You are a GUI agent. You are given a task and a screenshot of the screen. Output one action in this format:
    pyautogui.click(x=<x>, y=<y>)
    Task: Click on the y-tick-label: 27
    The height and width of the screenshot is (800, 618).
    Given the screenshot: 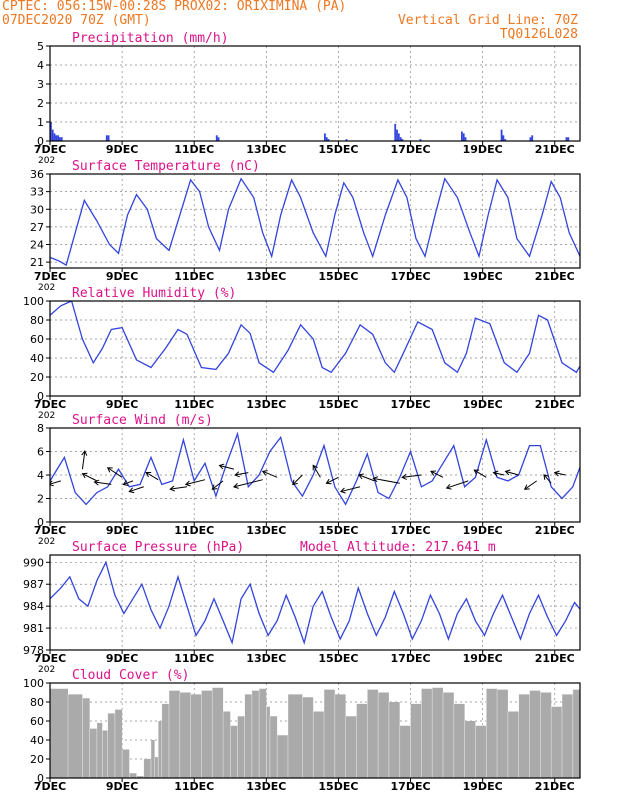 What is the action you would take?
    pyautogui.click(x=37, y=227)
    